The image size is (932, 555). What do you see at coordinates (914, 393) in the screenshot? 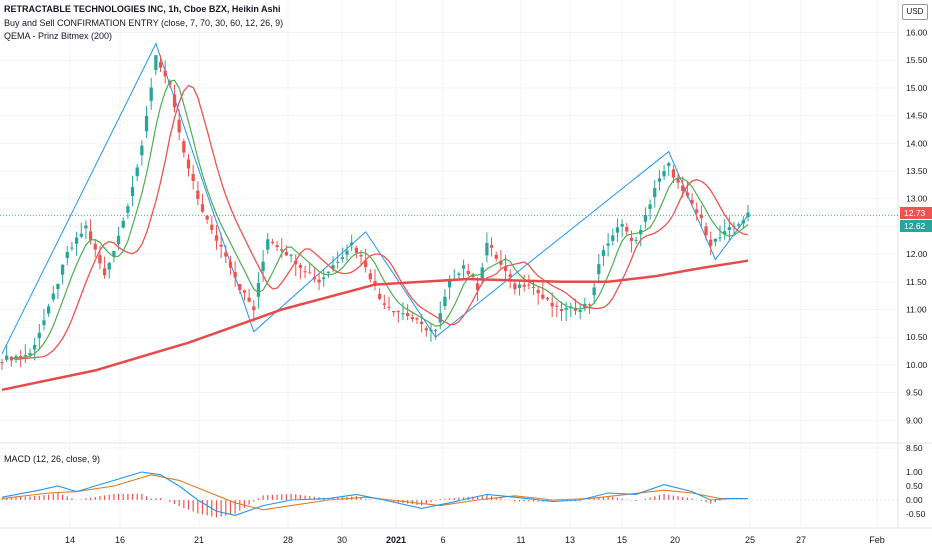
I see `y-tick-label: 9.50` at bounding box center [914, 393].